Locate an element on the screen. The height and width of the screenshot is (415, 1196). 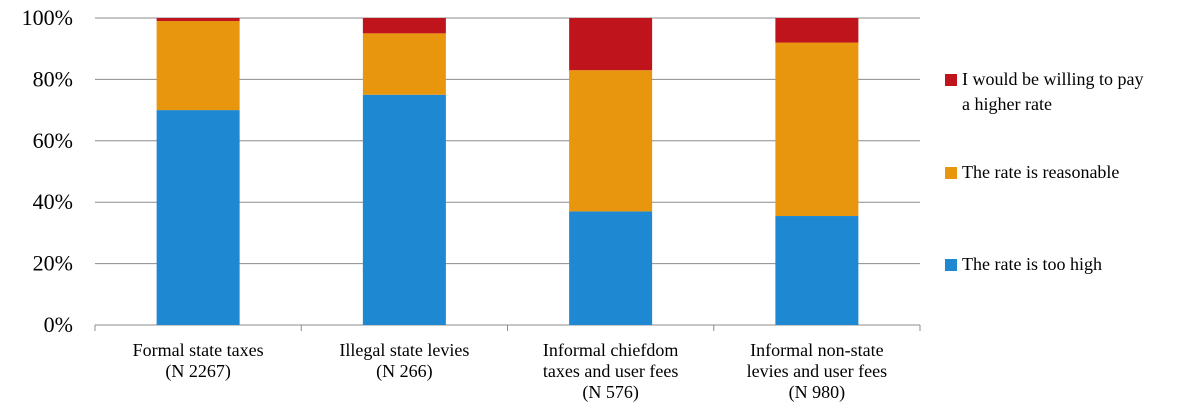
x-category-label: (N 2267) is located at coordinates (198, 371).